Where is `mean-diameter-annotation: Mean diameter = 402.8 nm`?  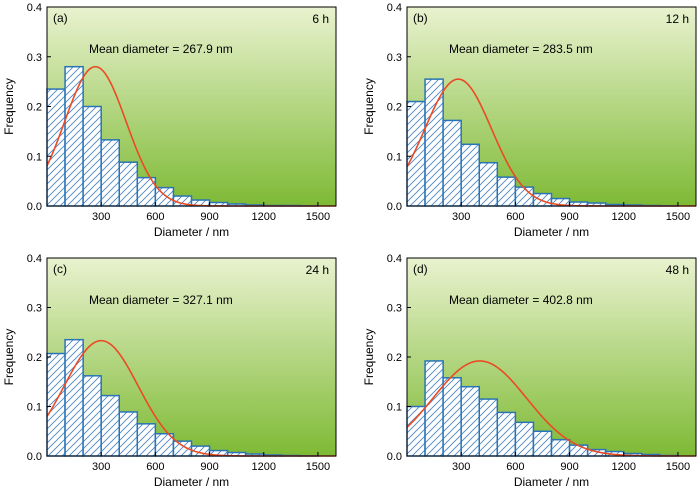 mean-diameter-annotation: Mean diameter = 402.8 nm is located at coordinates (521, 300).